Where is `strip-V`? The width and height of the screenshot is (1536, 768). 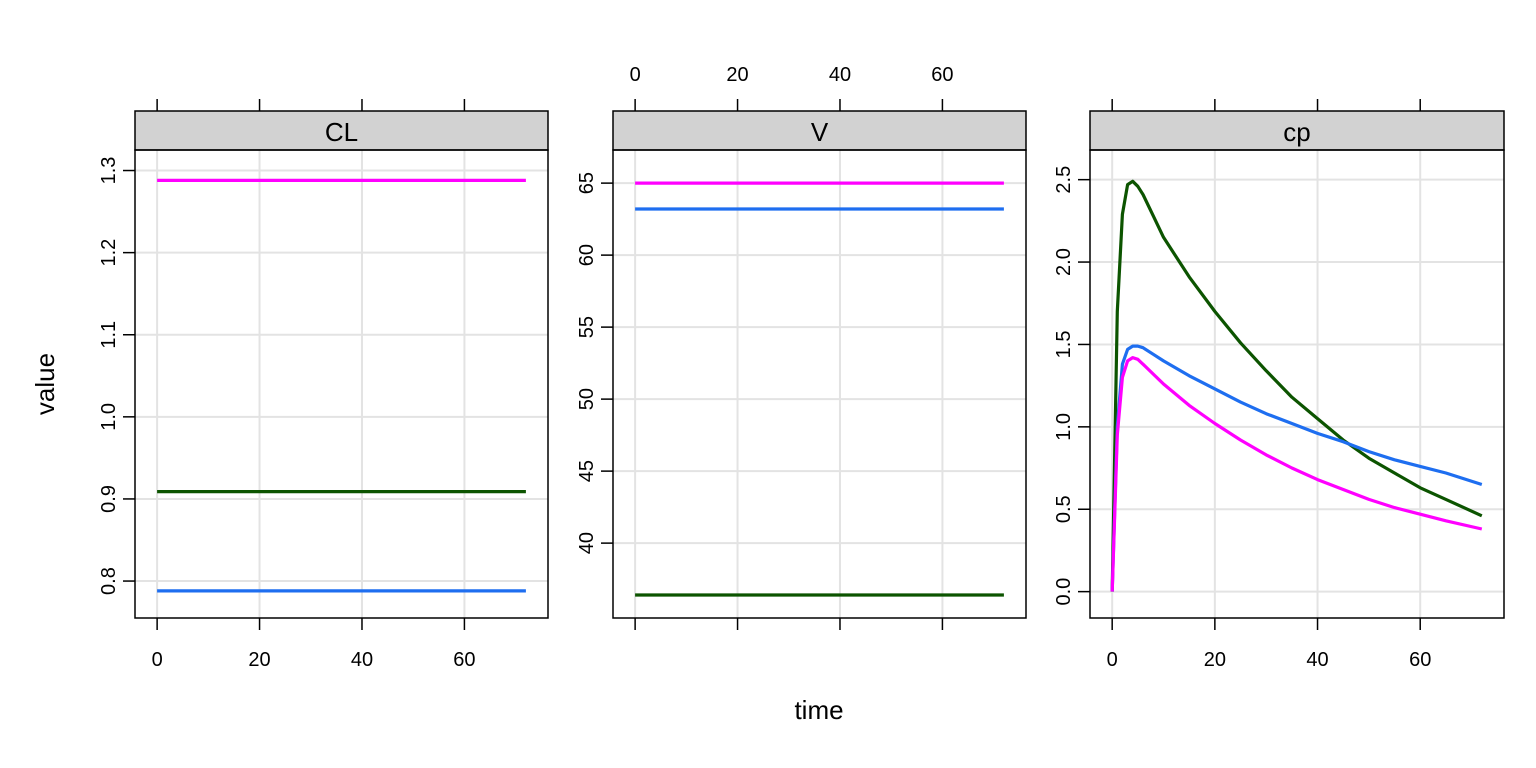 strip-V is located at coordinates (819, 130).